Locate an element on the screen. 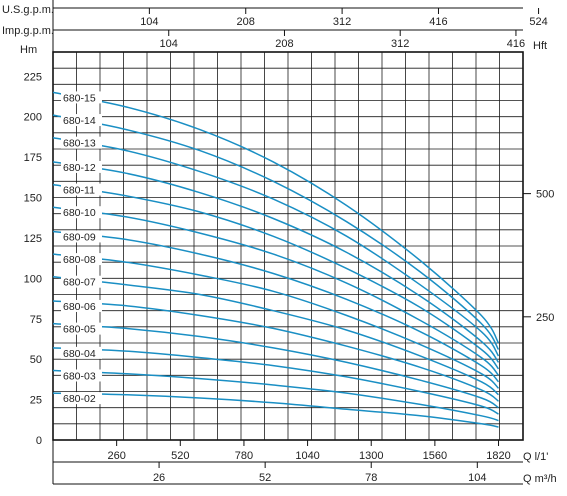 The image size is (567, 496). flow-m3h-tick-label: 26 is located at coordinates (159, 478).